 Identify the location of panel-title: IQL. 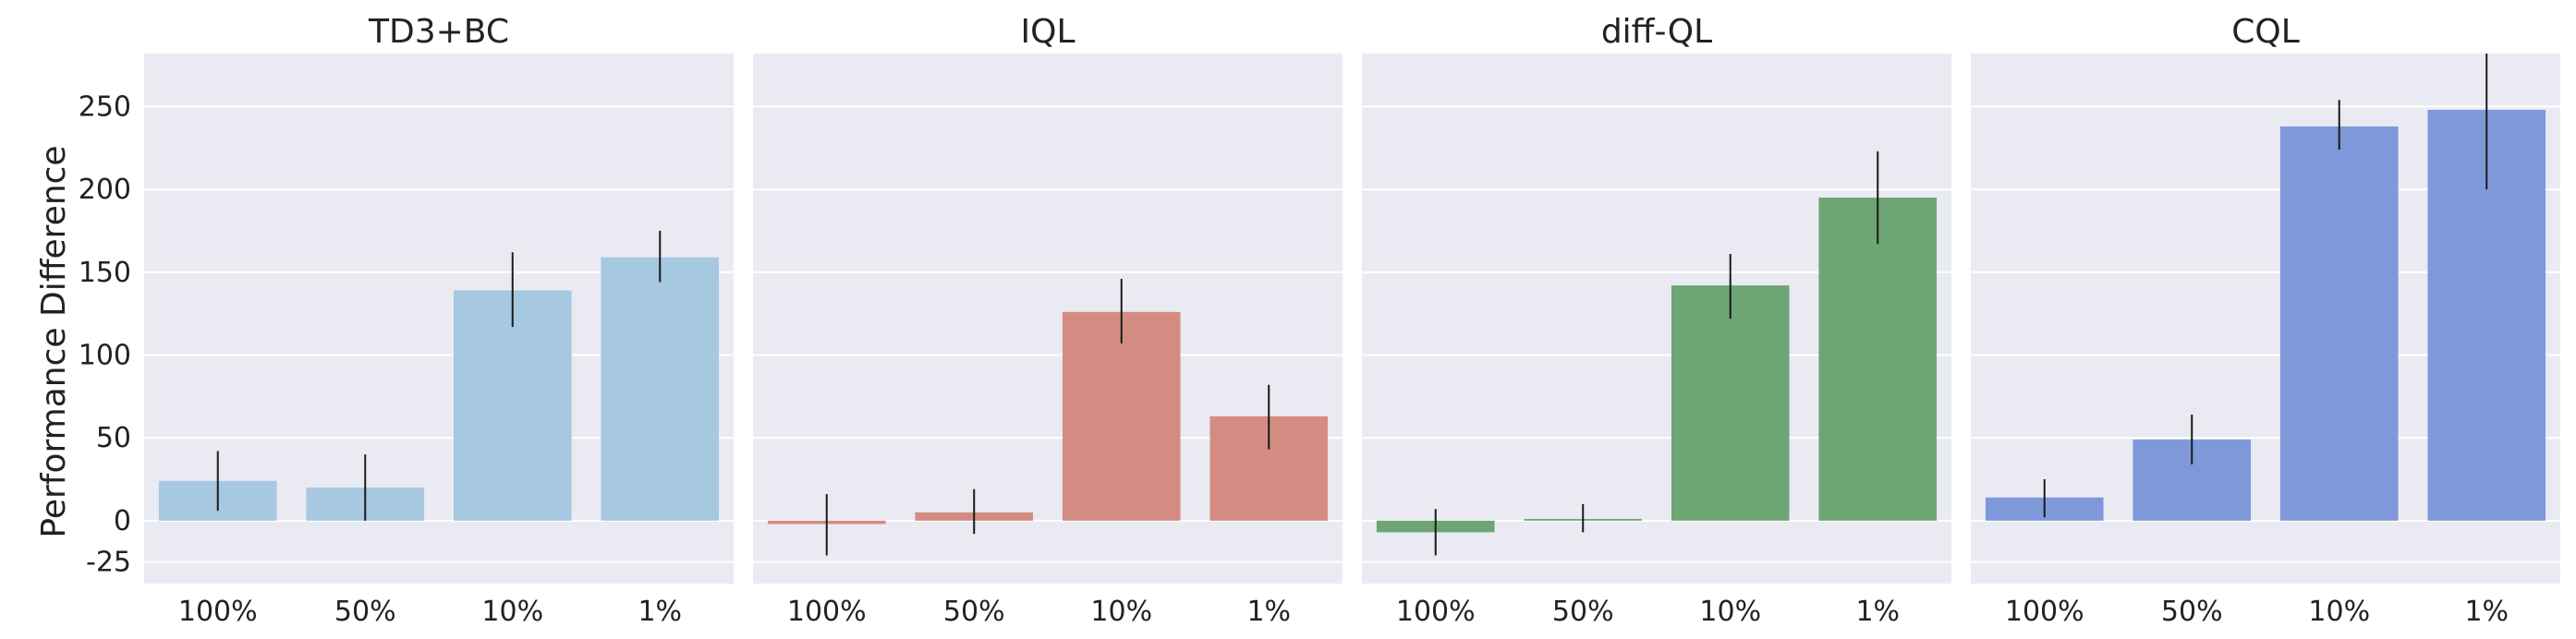
(1047, 32).